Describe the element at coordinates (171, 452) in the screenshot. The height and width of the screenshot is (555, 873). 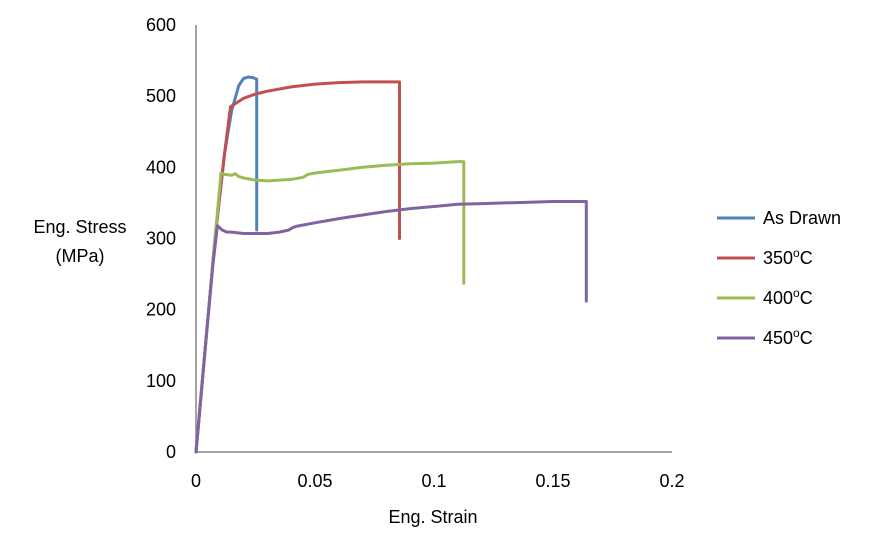
I see `y-tick-label: 0` at that location.